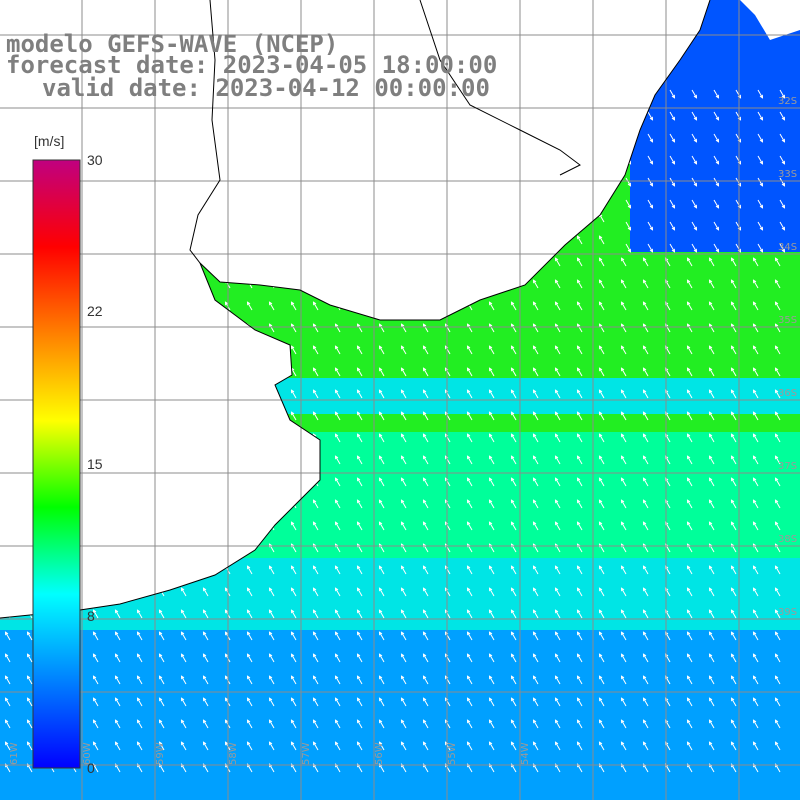 This screenshot has width=800, height=800. I want to click on longitude-label: 58W, so click(233, 753).